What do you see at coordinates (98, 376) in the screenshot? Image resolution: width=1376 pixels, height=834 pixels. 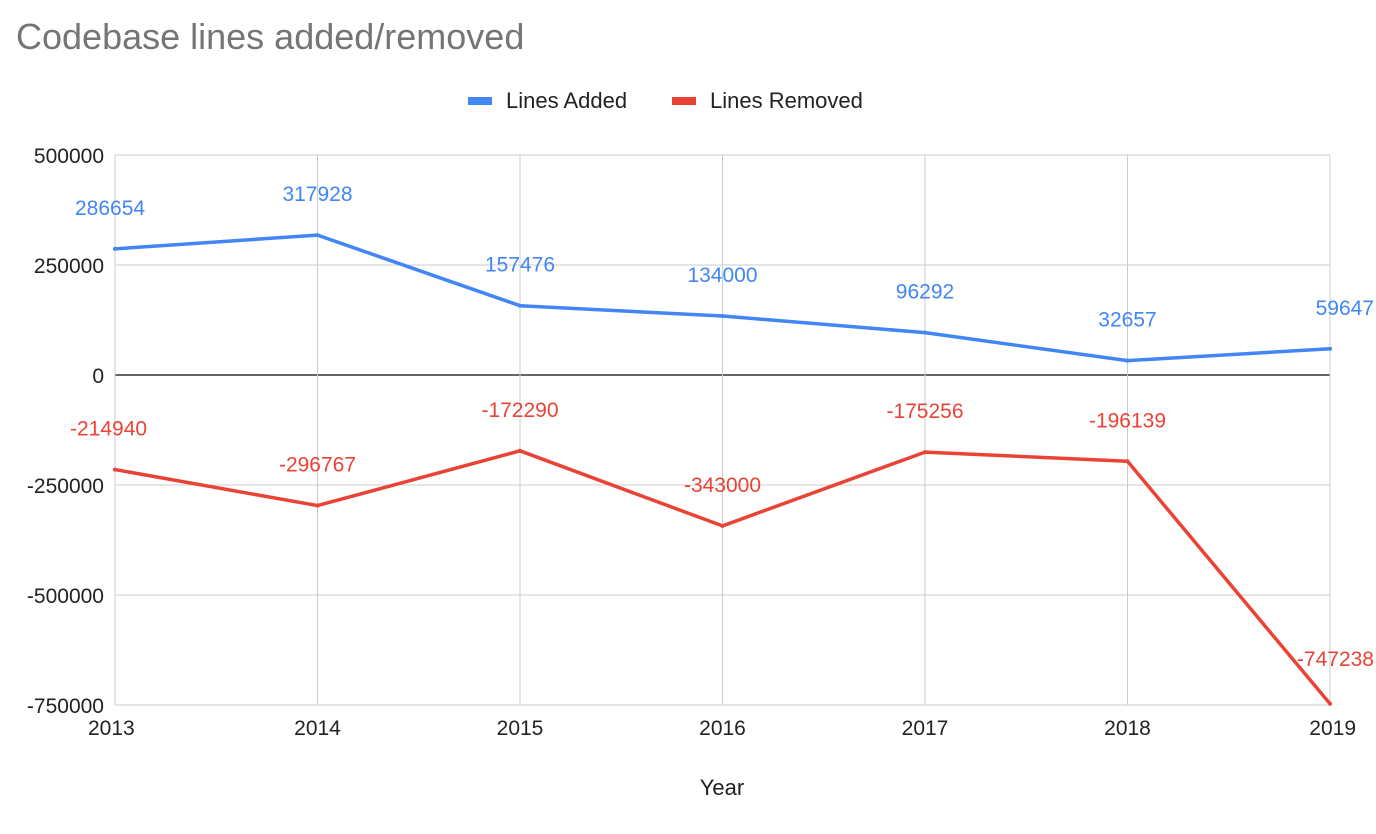 I see `y-tick-label: 0` at bounding box center [98, 376].